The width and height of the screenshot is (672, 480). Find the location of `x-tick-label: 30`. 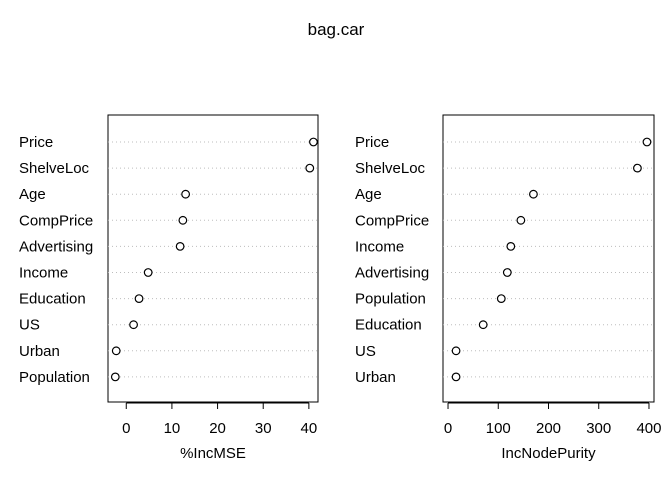

x-tick-label: 30 is located at coordinates (263, 428).